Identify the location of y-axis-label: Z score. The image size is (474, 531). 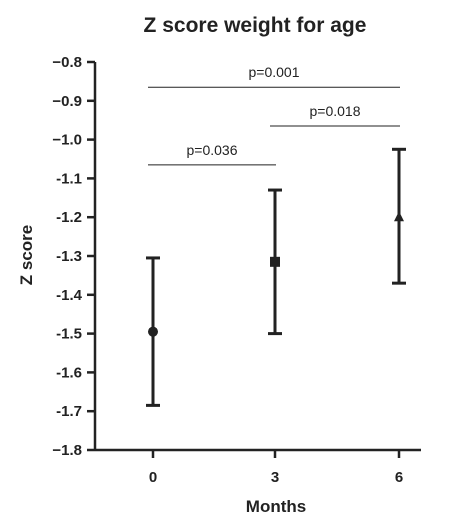
(26, 255).